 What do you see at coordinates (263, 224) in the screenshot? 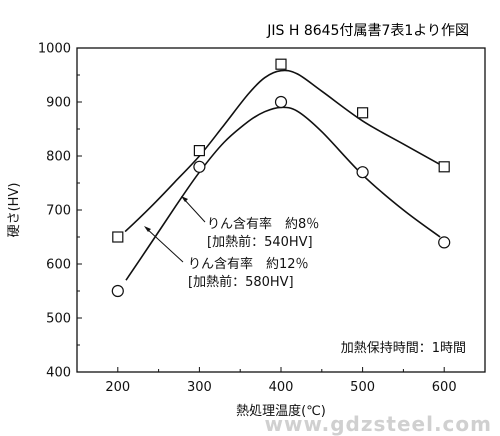
I see `series-1-label-line1: りん含有率 約8％` at bounding box center [263, 224].